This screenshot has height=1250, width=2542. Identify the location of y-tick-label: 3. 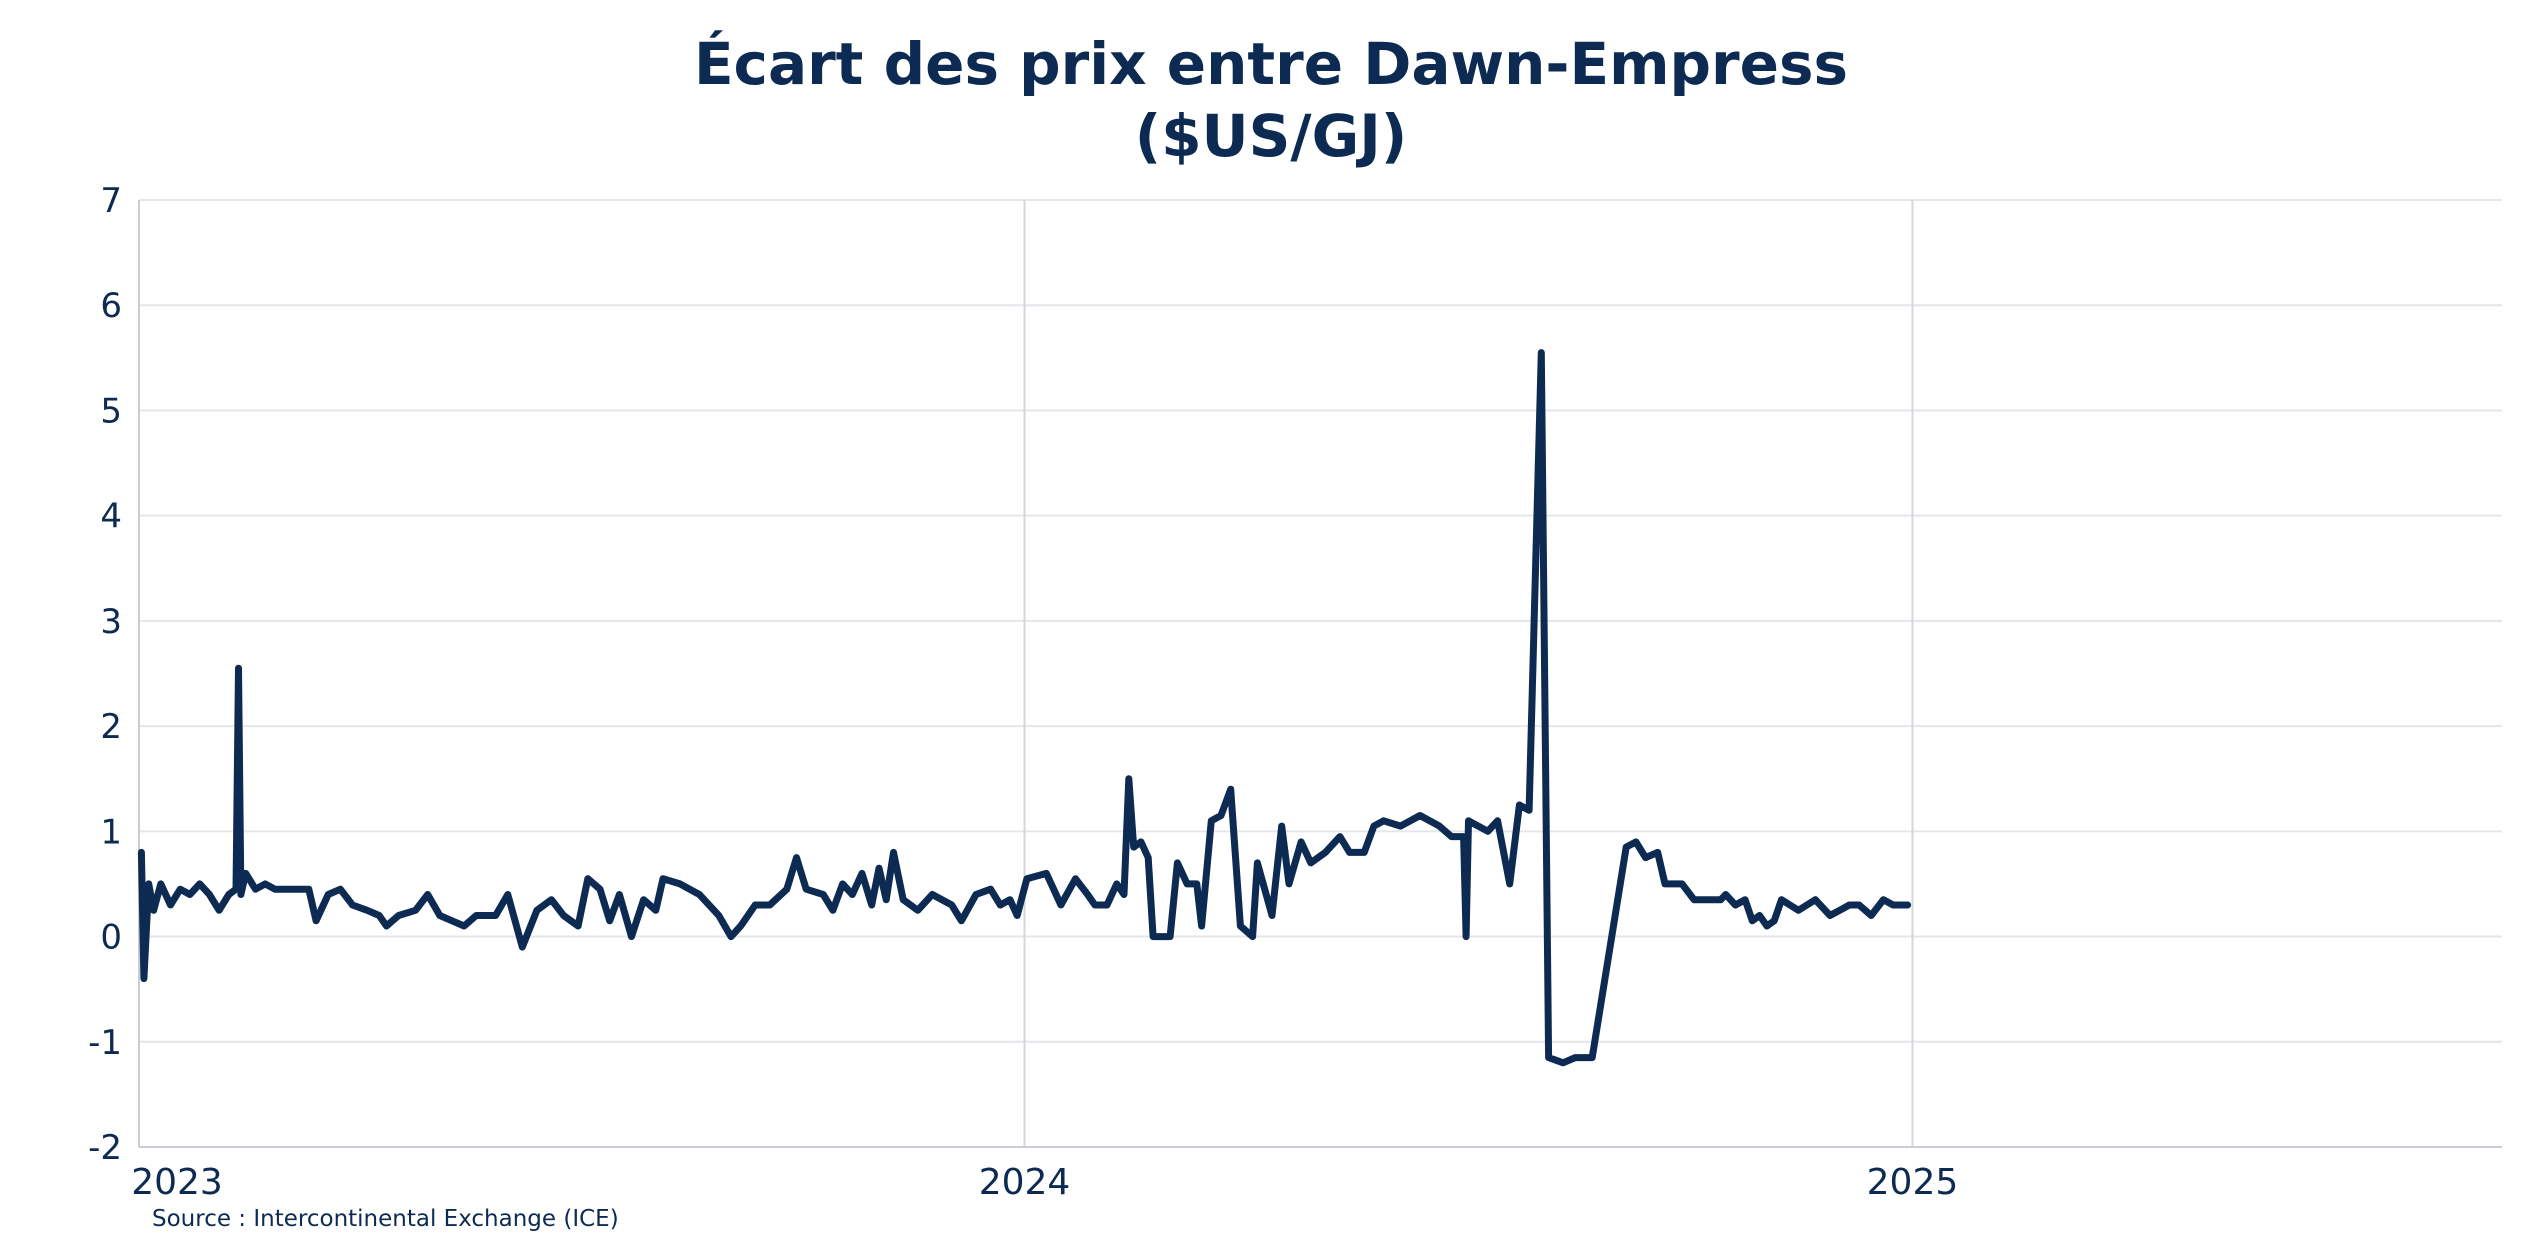
(111, 622).